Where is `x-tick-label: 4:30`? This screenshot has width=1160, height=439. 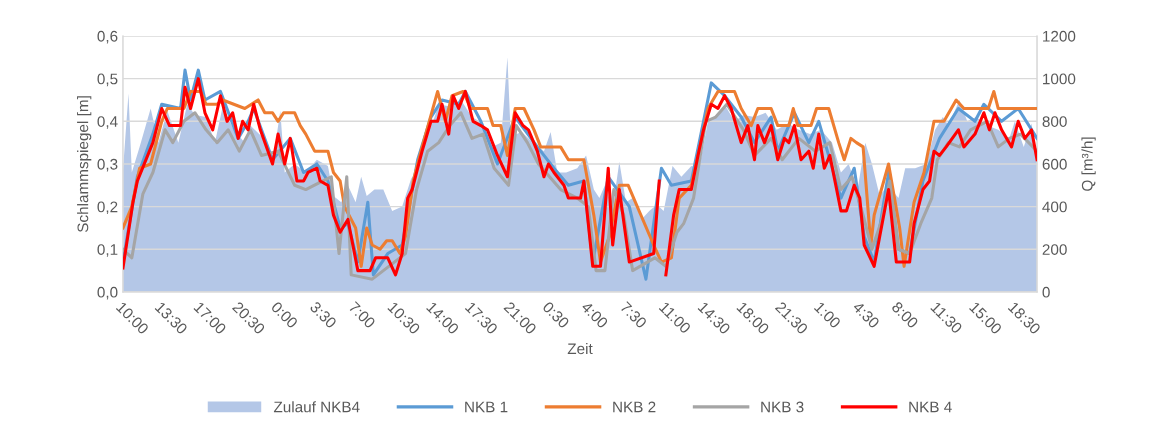 x-tick-label: 4:30 is located at coordinates (866, 314).